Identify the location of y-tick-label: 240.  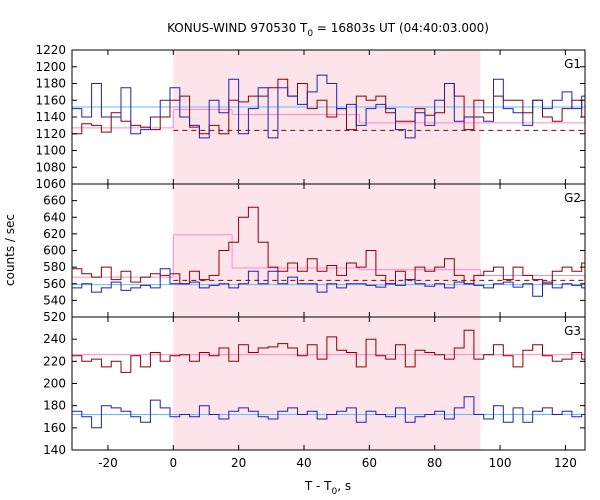
(54, 339).